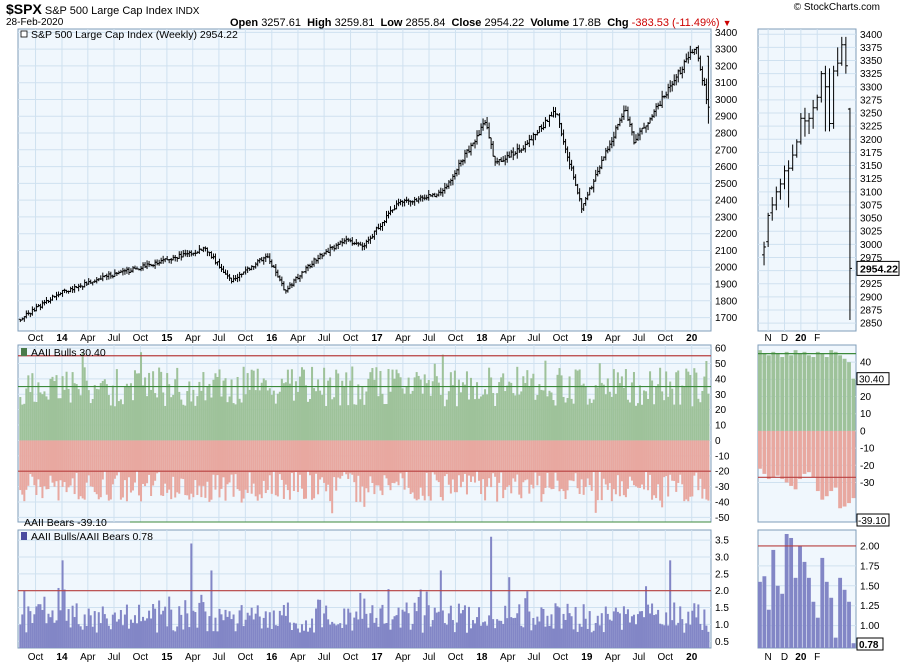 Image resolution: width=900 pixels, height=663 pixels. Describe the element at coordinates (722, 502) in the screenshot. I see `aaii-main-tick-label-1: -40` at that location.